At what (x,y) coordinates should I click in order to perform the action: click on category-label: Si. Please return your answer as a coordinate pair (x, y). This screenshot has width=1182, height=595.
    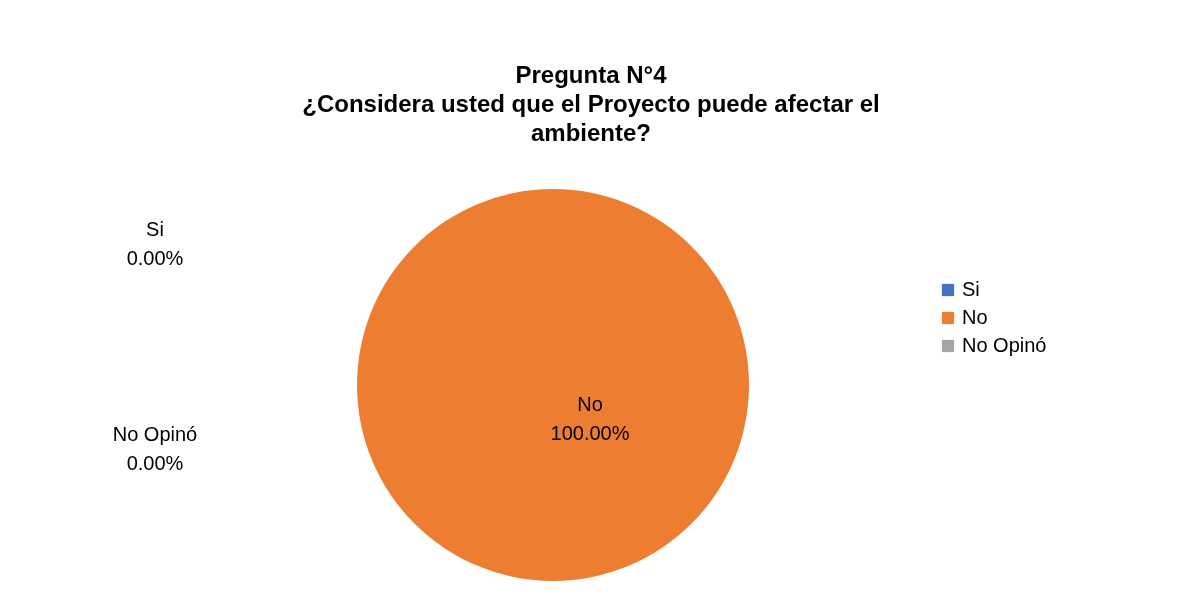
    Looking at the image, I should click on (155, 229).